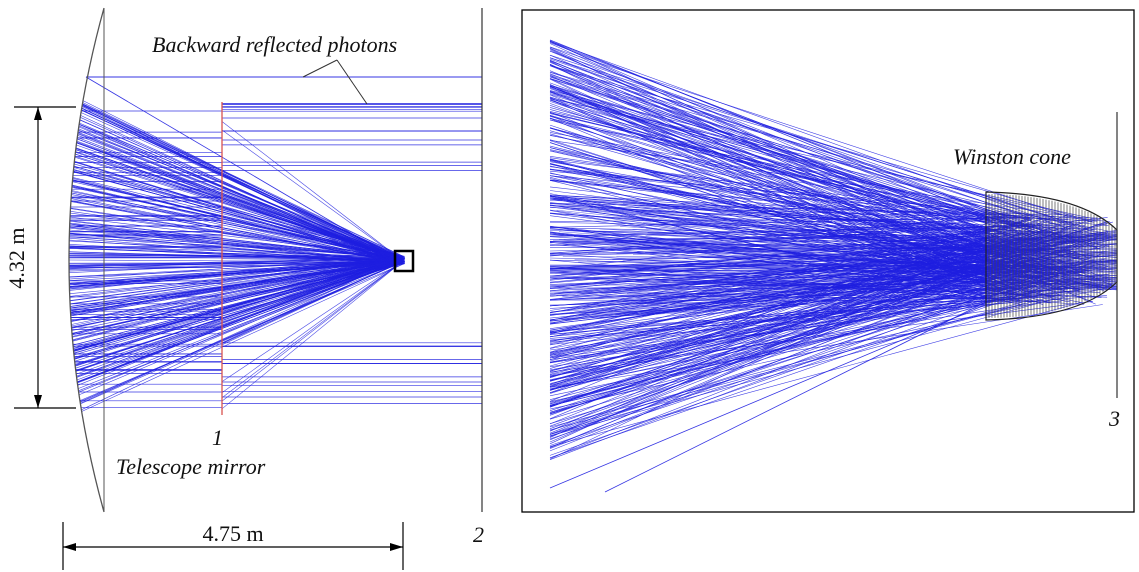  Describe the element at coordinates (38, 113) in the screenshot. I see `height-dim-arrow-top` at that location.